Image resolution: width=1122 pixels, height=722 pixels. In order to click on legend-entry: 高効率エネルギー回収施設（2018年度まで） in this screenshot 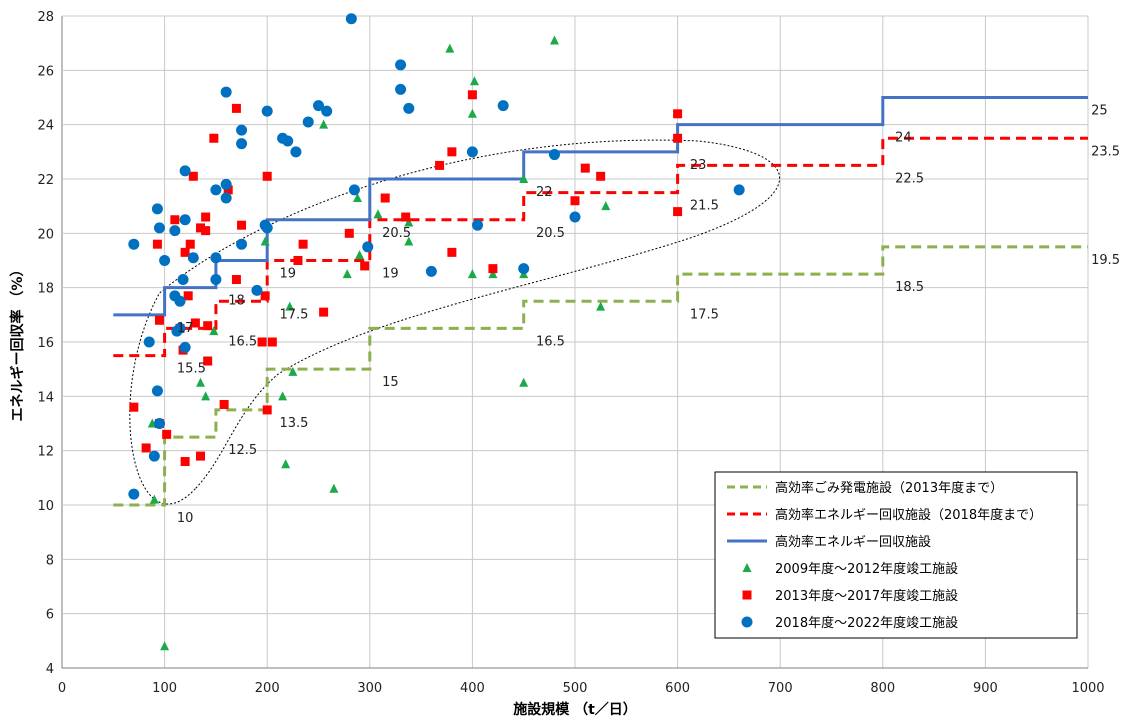, I will do `click(908, 515)`.